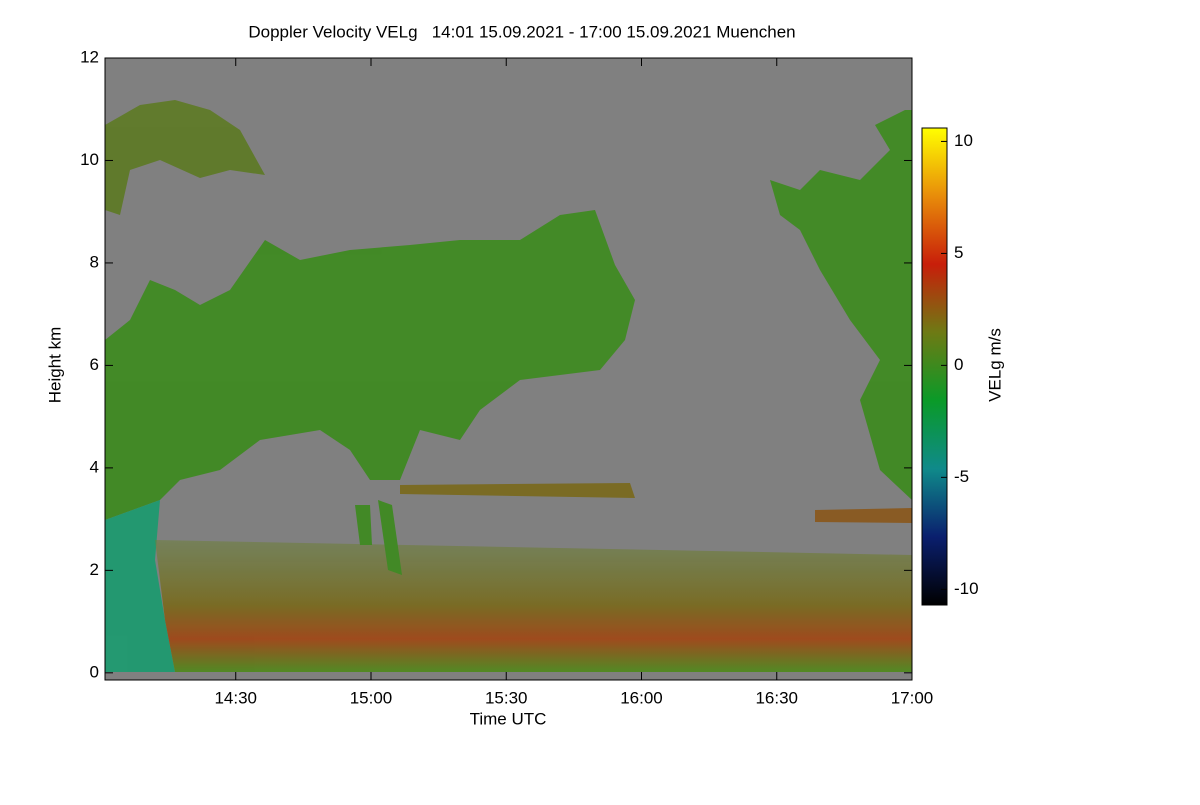  What do you see at coordinates (235, 697) in the screenshot?
I see `x-tick-label: 14:30` at bounding box center [235, 697].